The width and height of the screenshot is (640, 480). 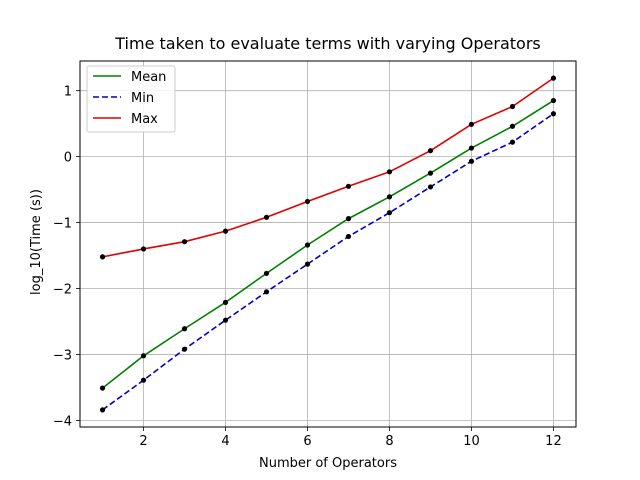 What do you see at coordinates (553, 441) in the screenshot?
I see `x-tick-label: 12` at bounding box center [553, 441].